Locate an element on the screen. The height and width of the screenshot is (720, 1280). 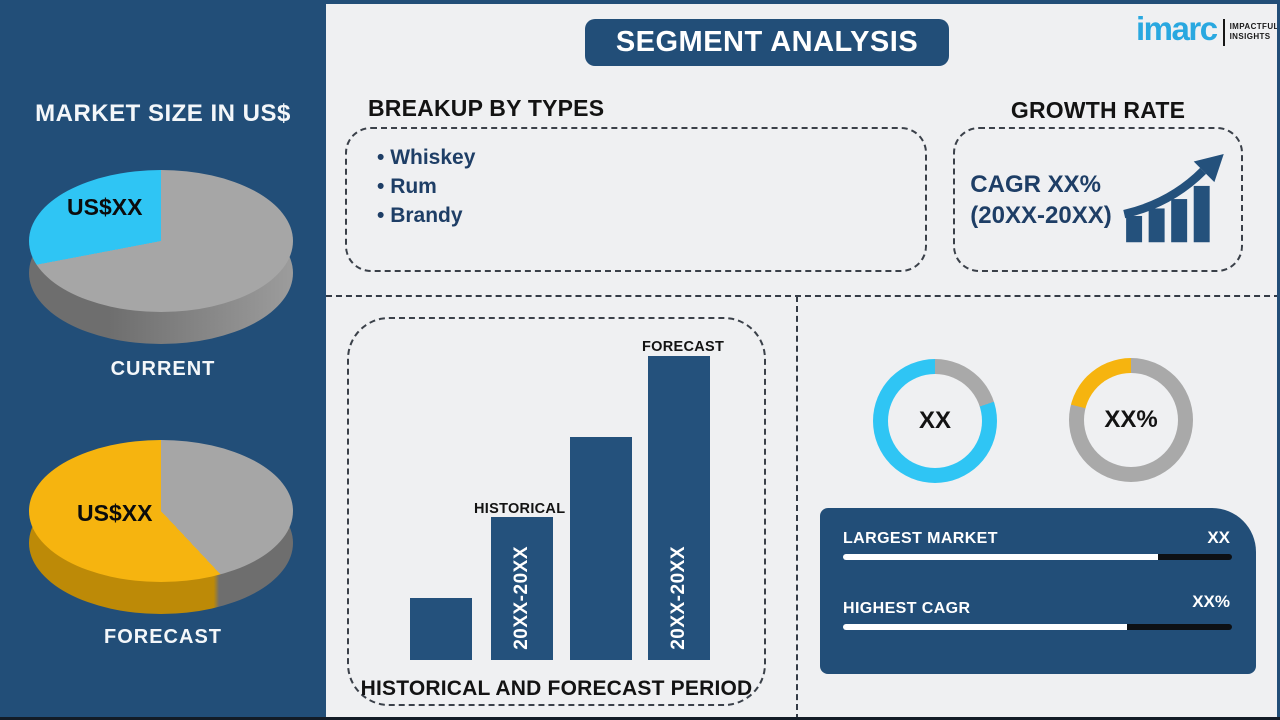
donut-right-hole: XX% is located at coordinates (1131, 420).